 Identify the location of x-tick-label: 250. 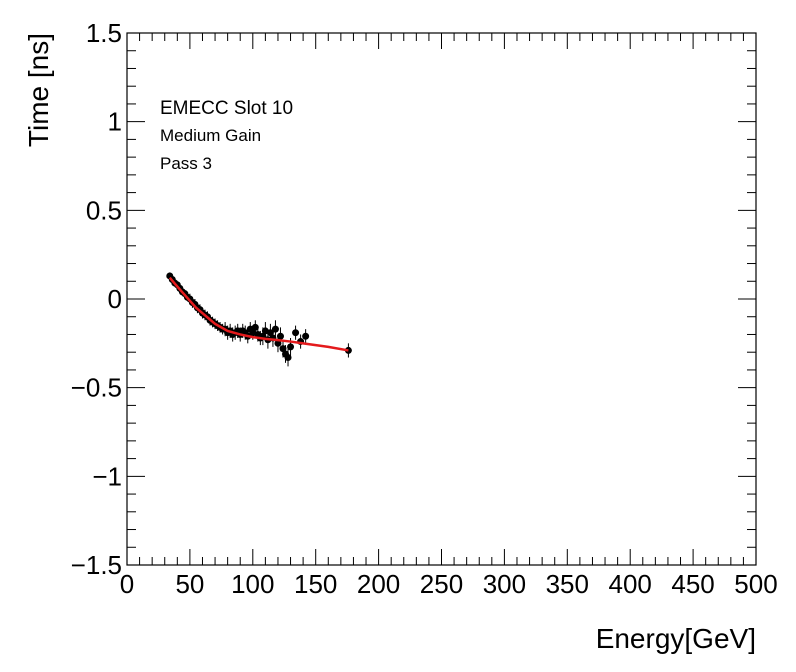
(441, 584).